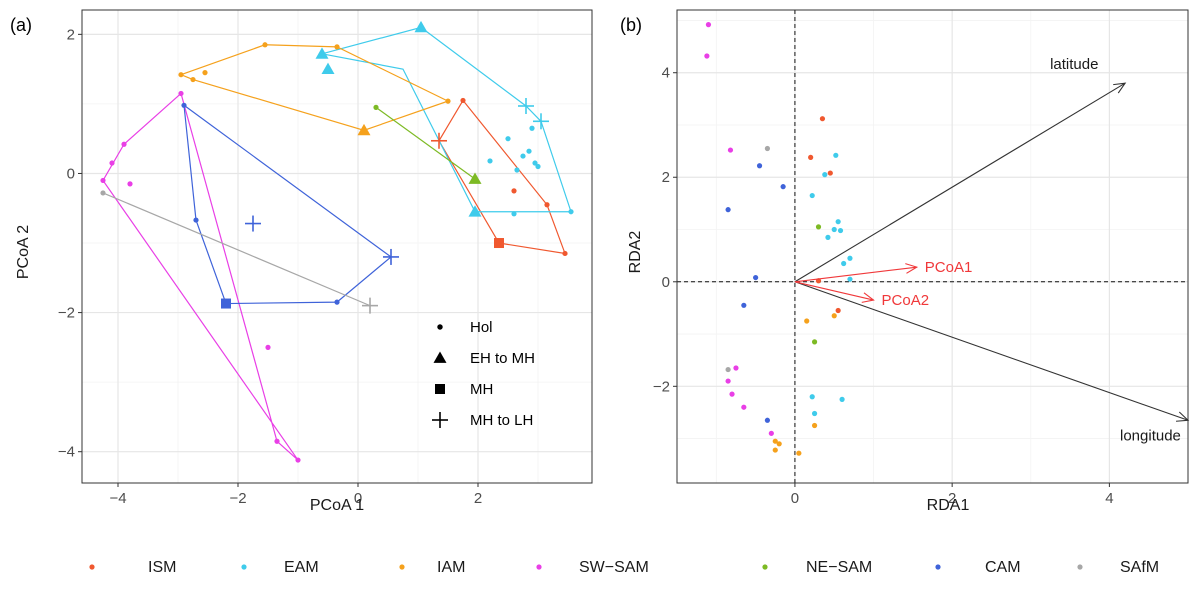 The height and width of the screenshot is (604, 1198). I want to click on shape-legend: Hol EH to MH MH MH to LH, so click(483, 374).